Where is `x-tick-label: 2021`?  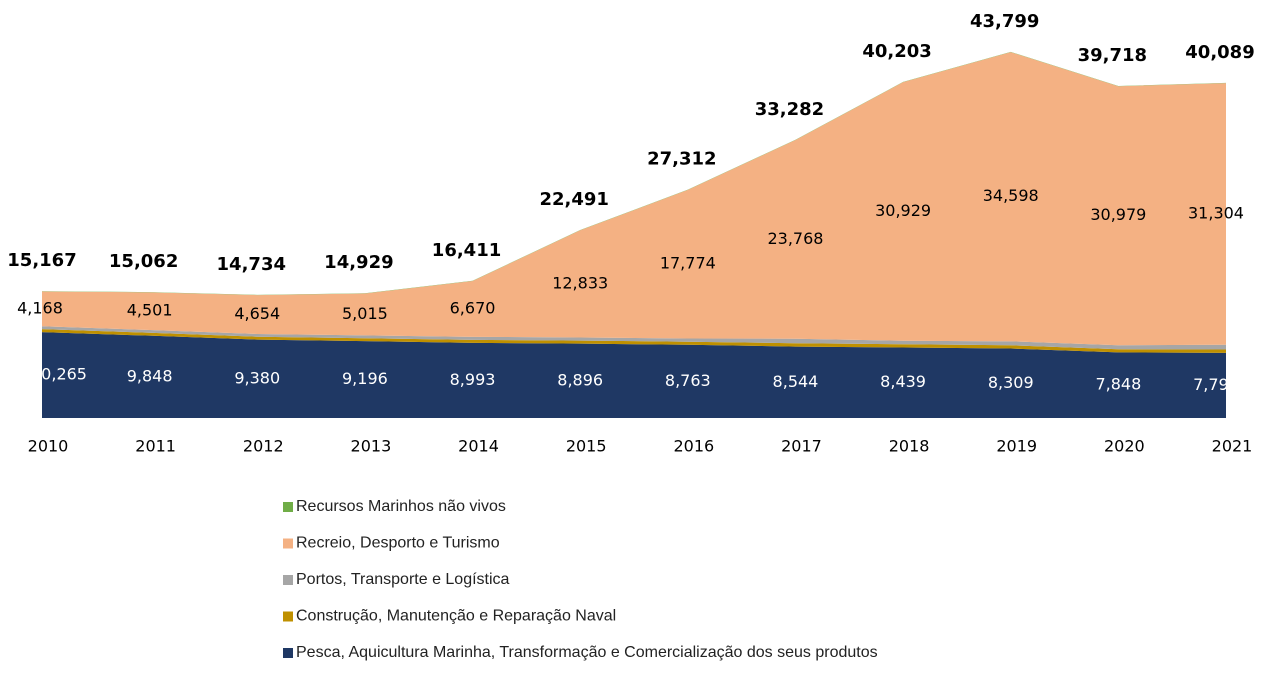 x-tick-label: 2021 is located at coordinates (1232, 446).